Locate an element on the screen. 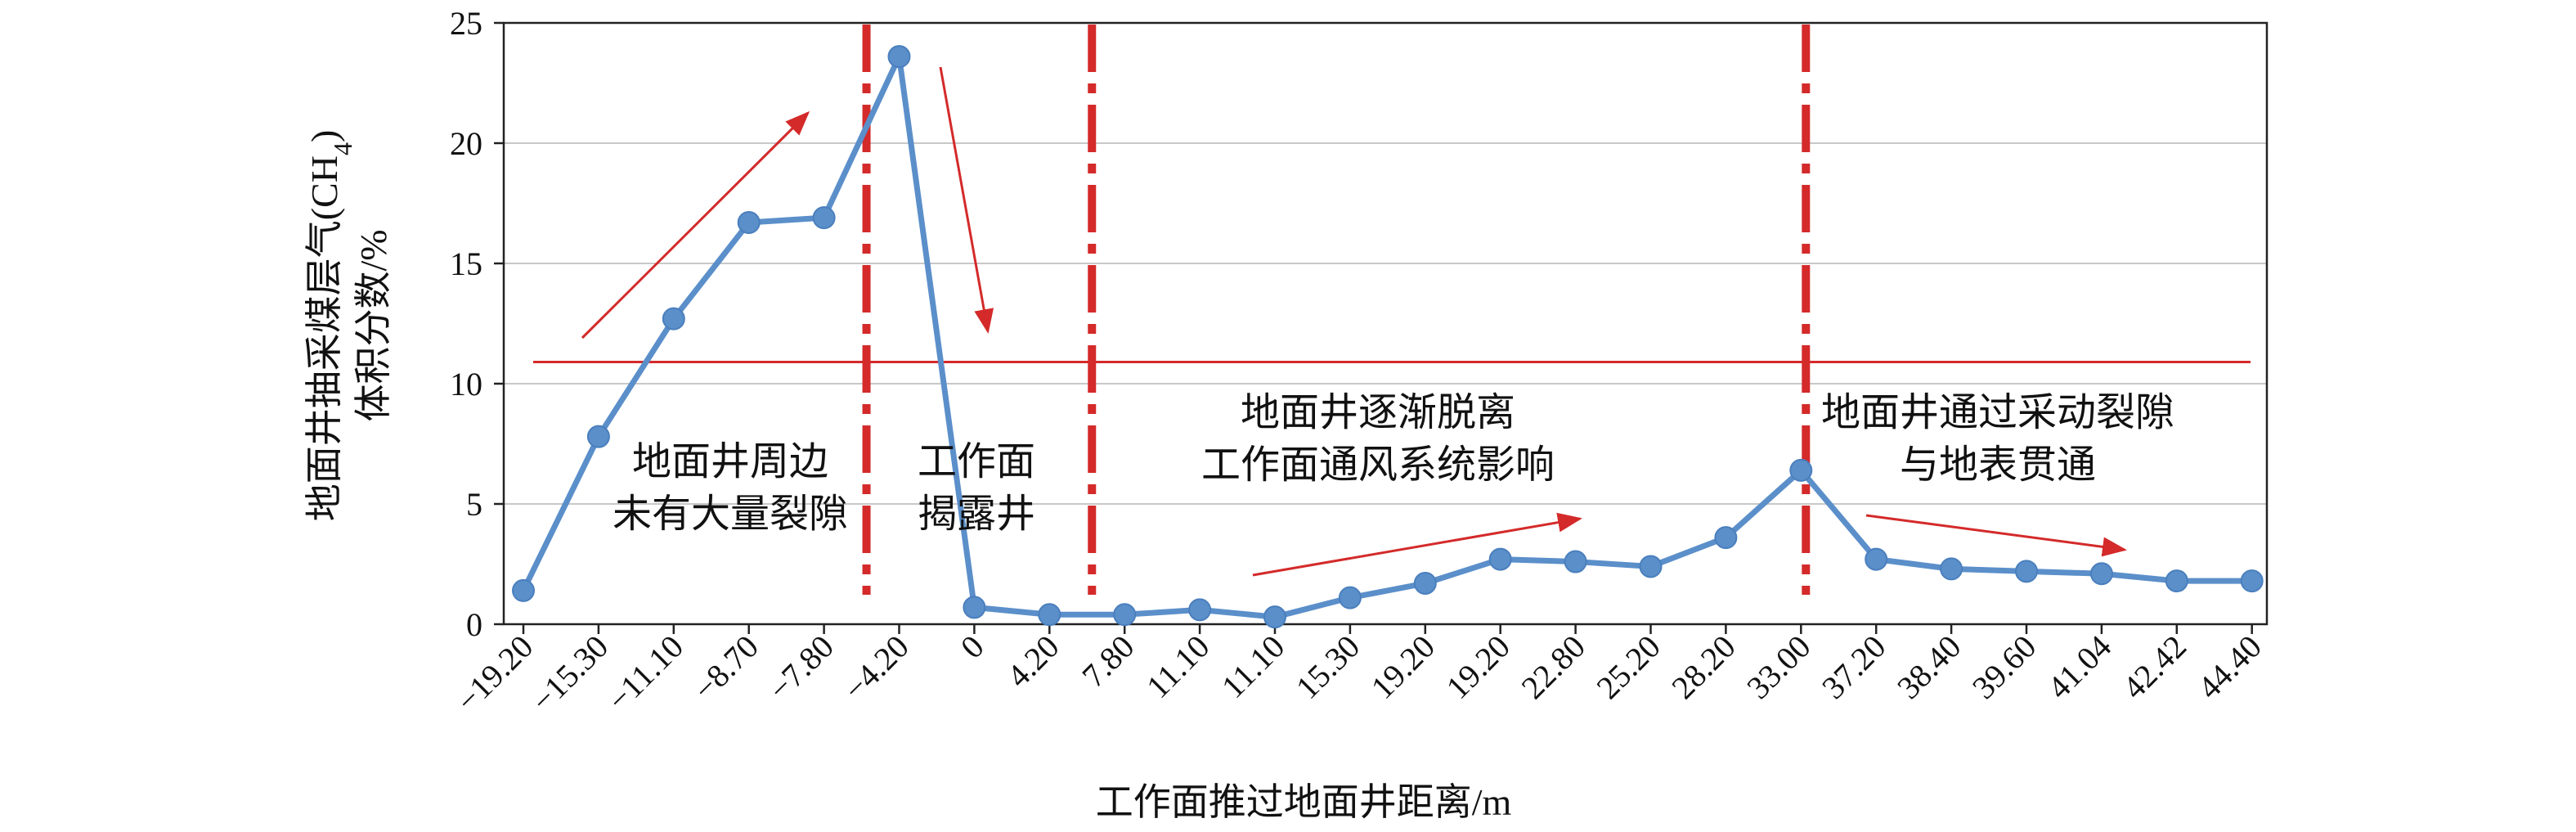  x-tick-label: 33.00 is located at coordinates (1778, 667).